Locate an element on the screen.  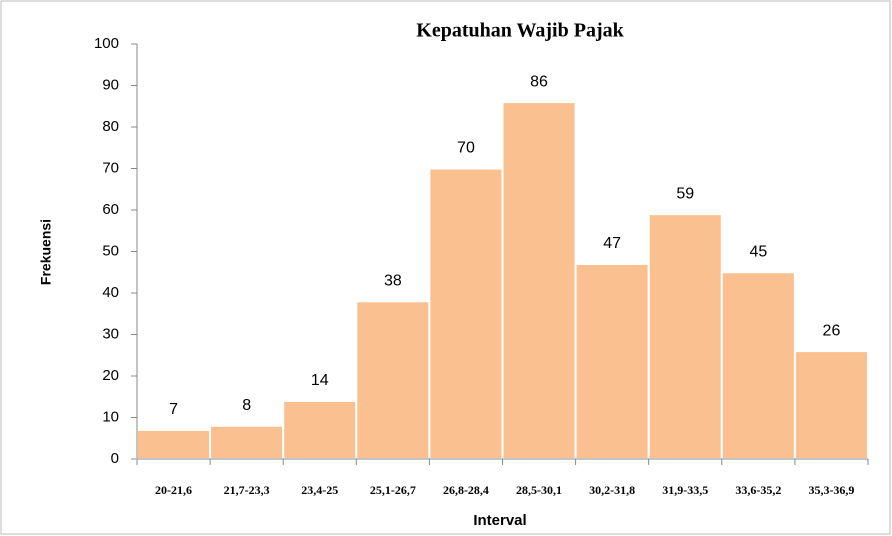
x-tick-label: 28,5-30,1 is located at coordinates (539, 490).